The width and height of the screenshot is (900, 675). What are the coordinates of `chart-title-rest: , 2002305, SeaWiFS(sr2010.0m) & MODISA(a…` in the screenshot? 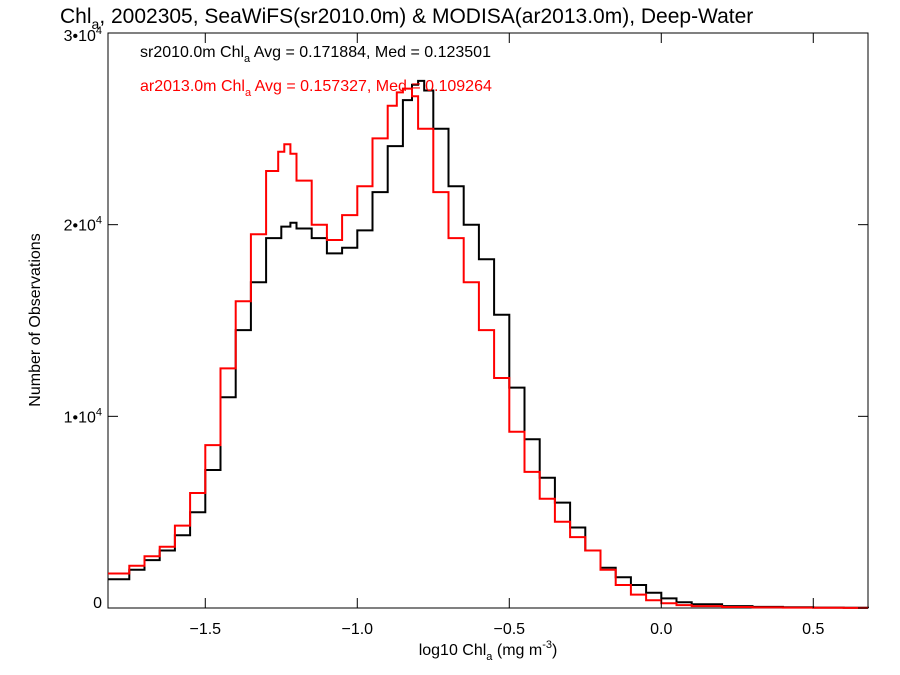 It's located at (426, 16).